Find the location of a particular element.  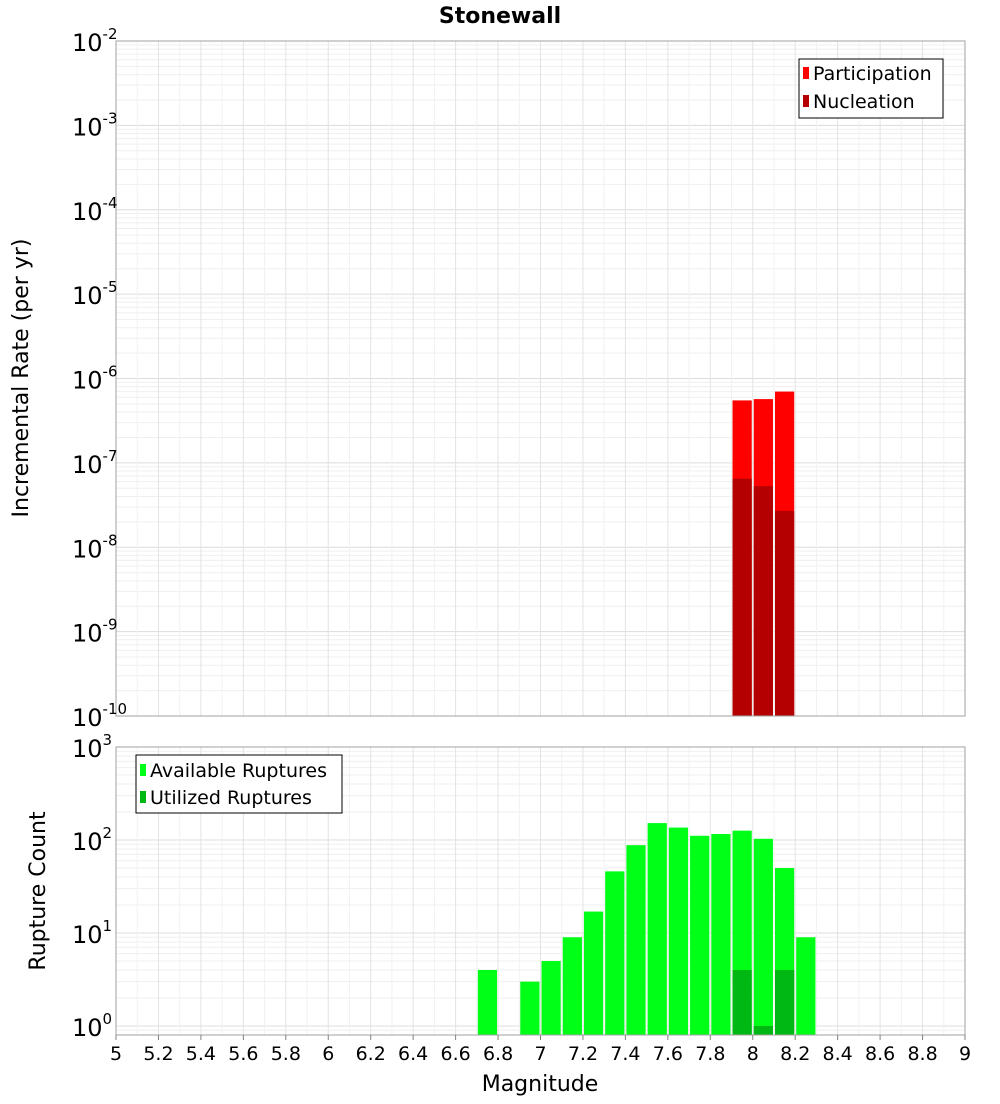

bottom-y-axis-label: Rupture Count is located at coordinates (38, 891).